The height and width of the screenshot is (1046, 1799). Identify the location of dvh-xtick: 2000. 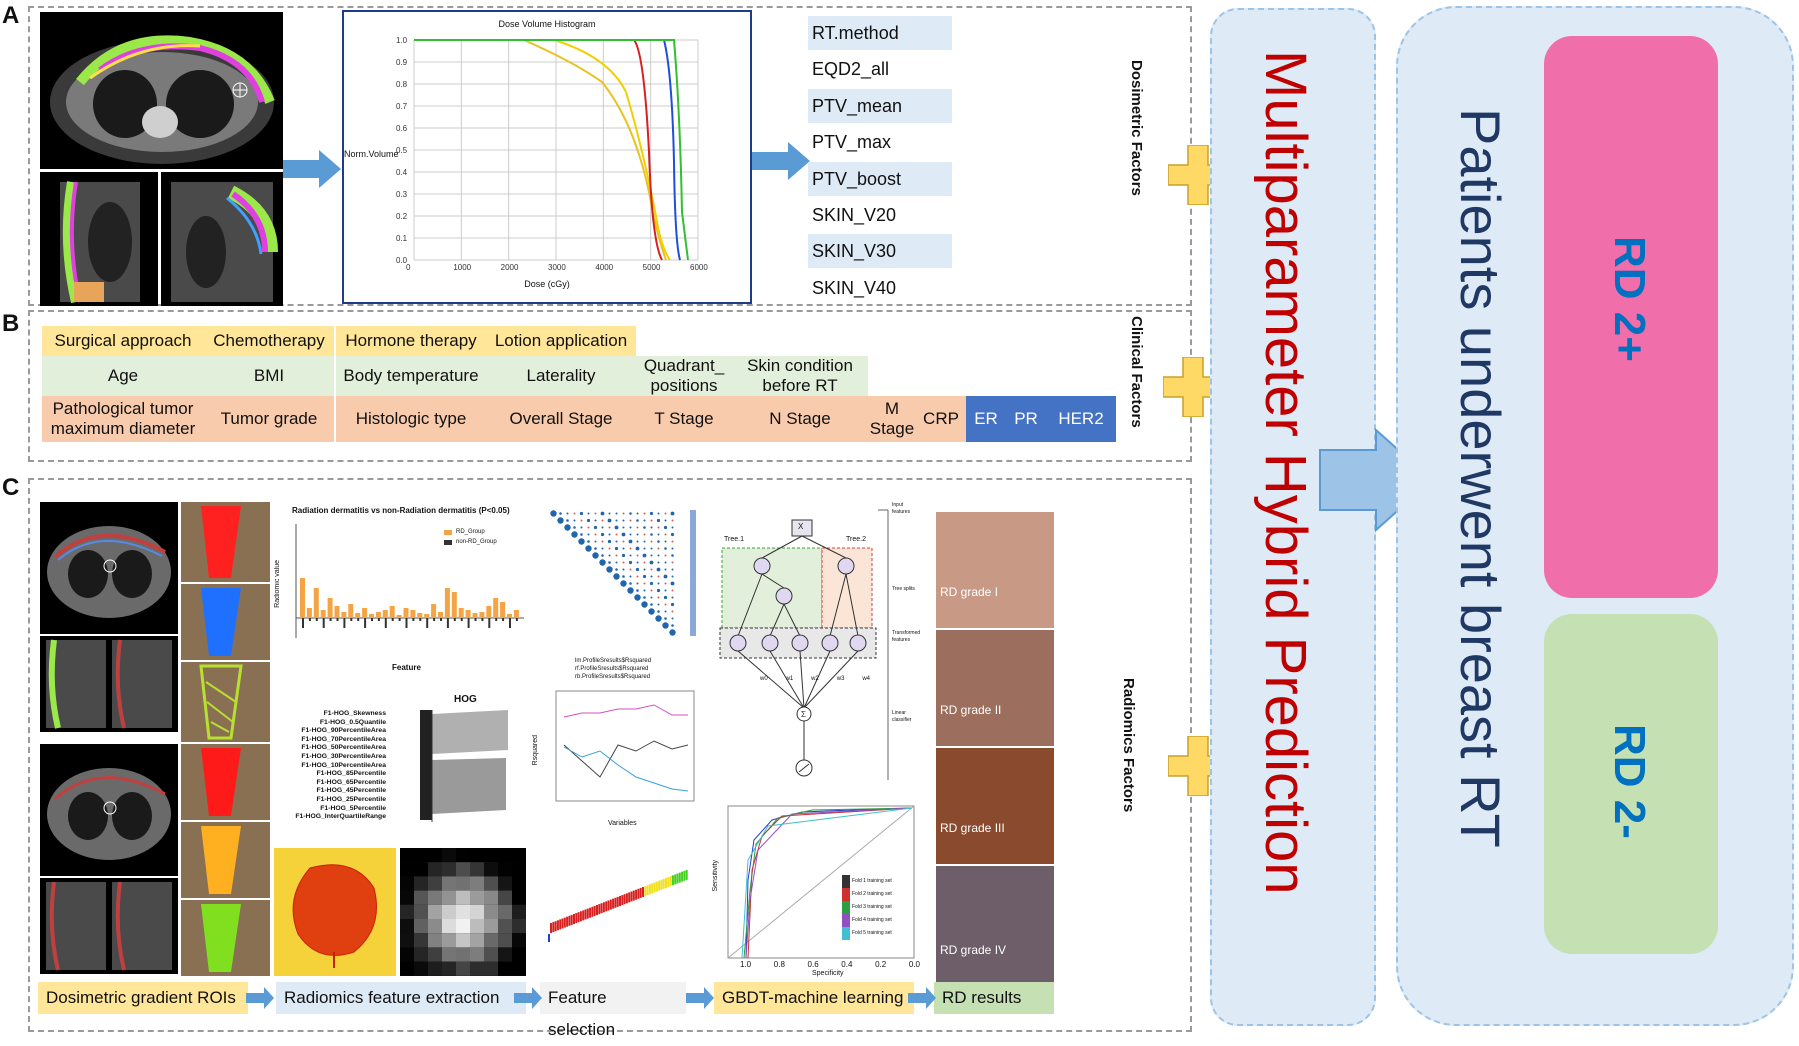
(510, 267).